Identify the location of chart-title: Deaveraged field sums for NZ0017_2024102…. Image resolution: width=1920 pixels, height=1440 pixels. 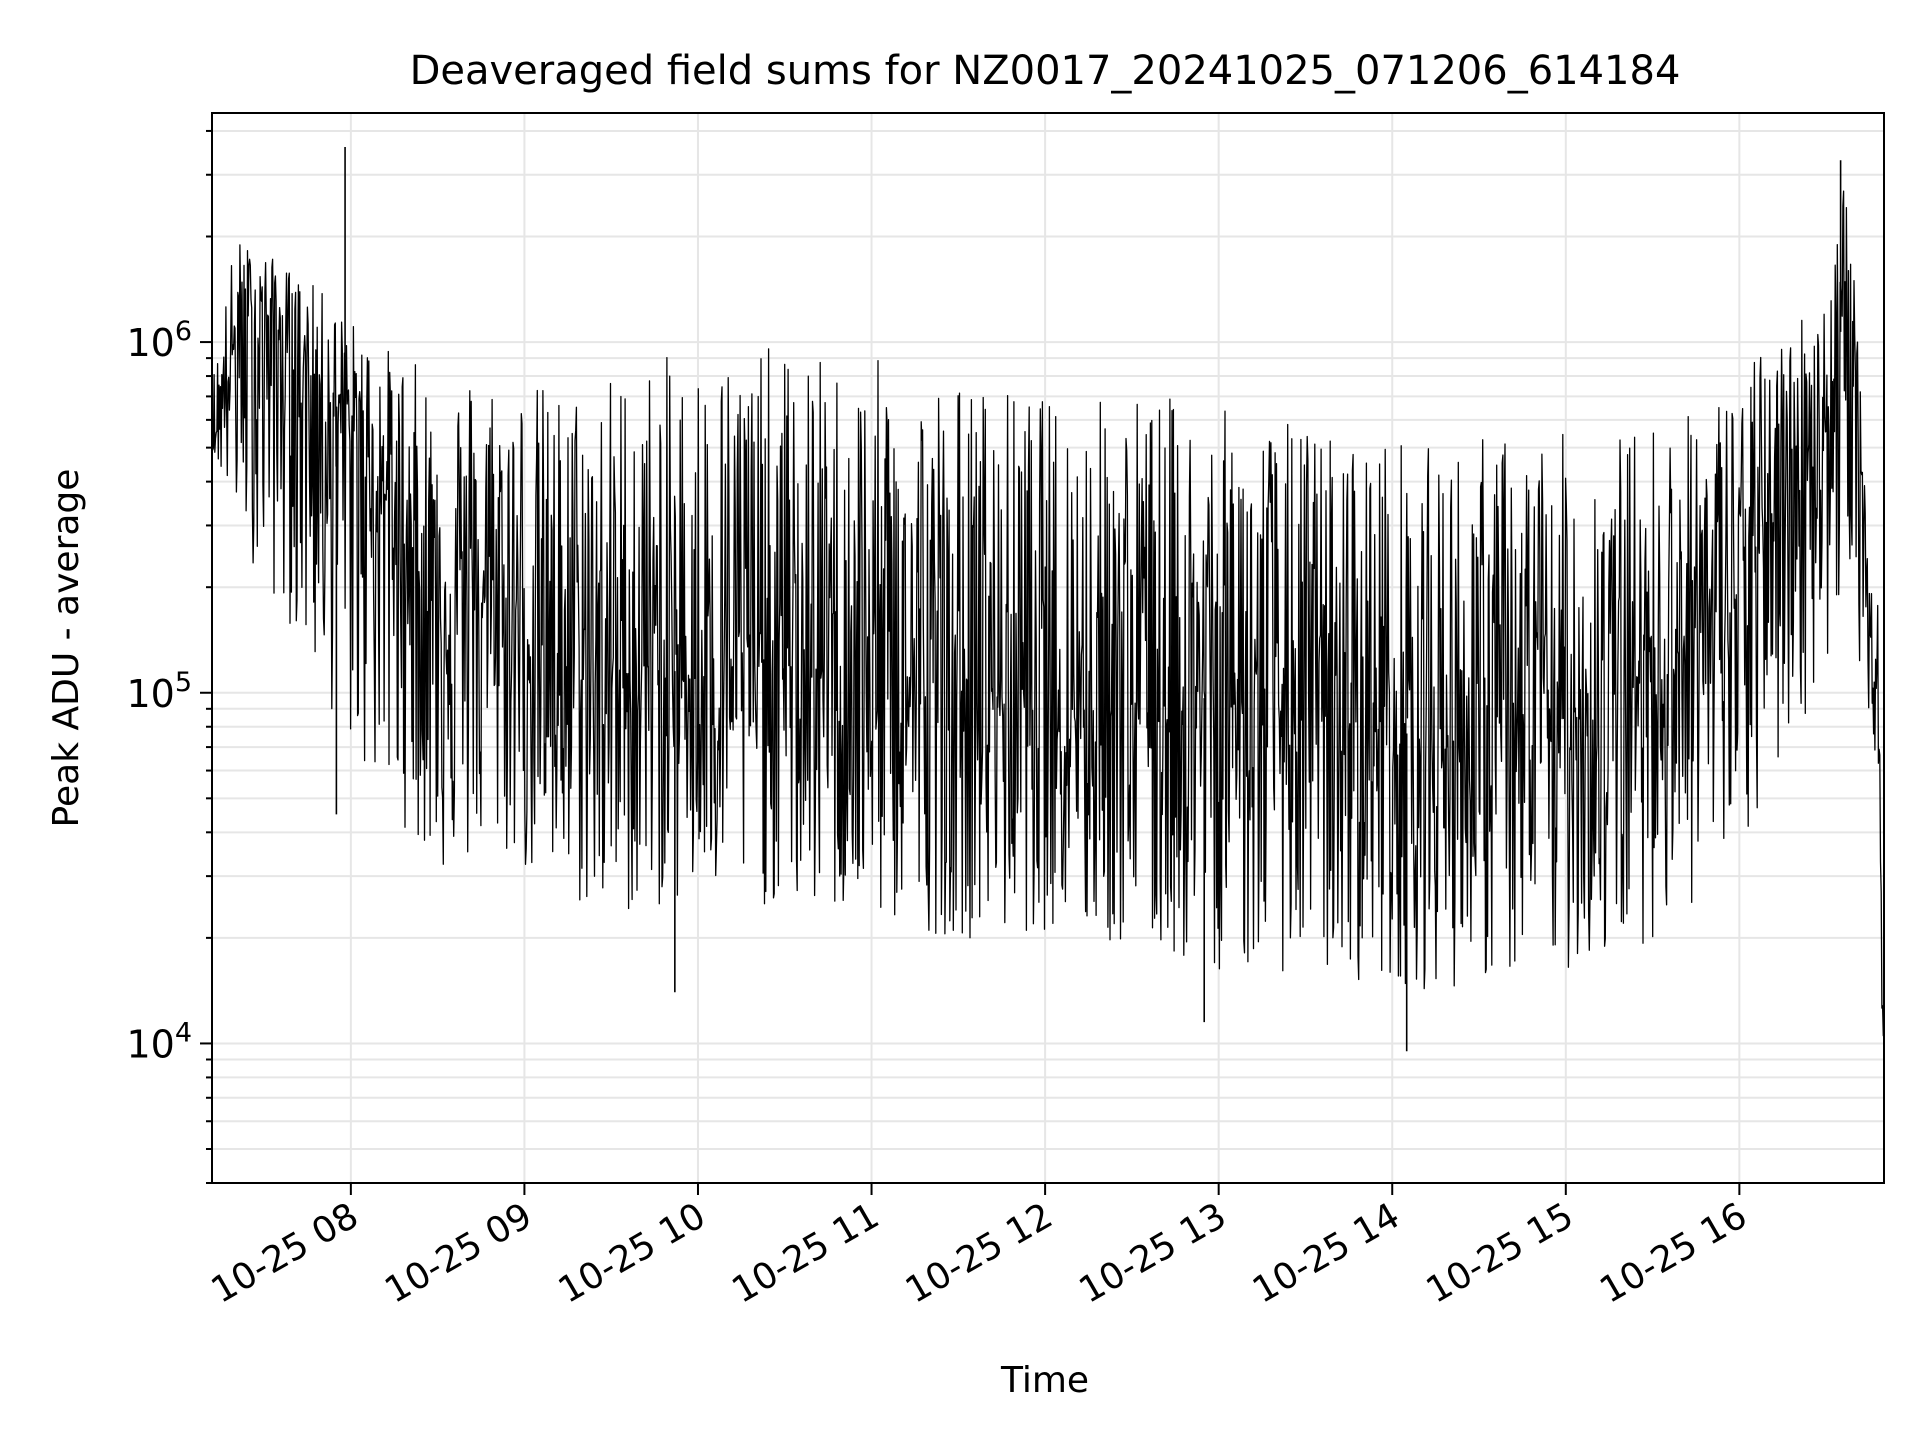
(1045, 71).